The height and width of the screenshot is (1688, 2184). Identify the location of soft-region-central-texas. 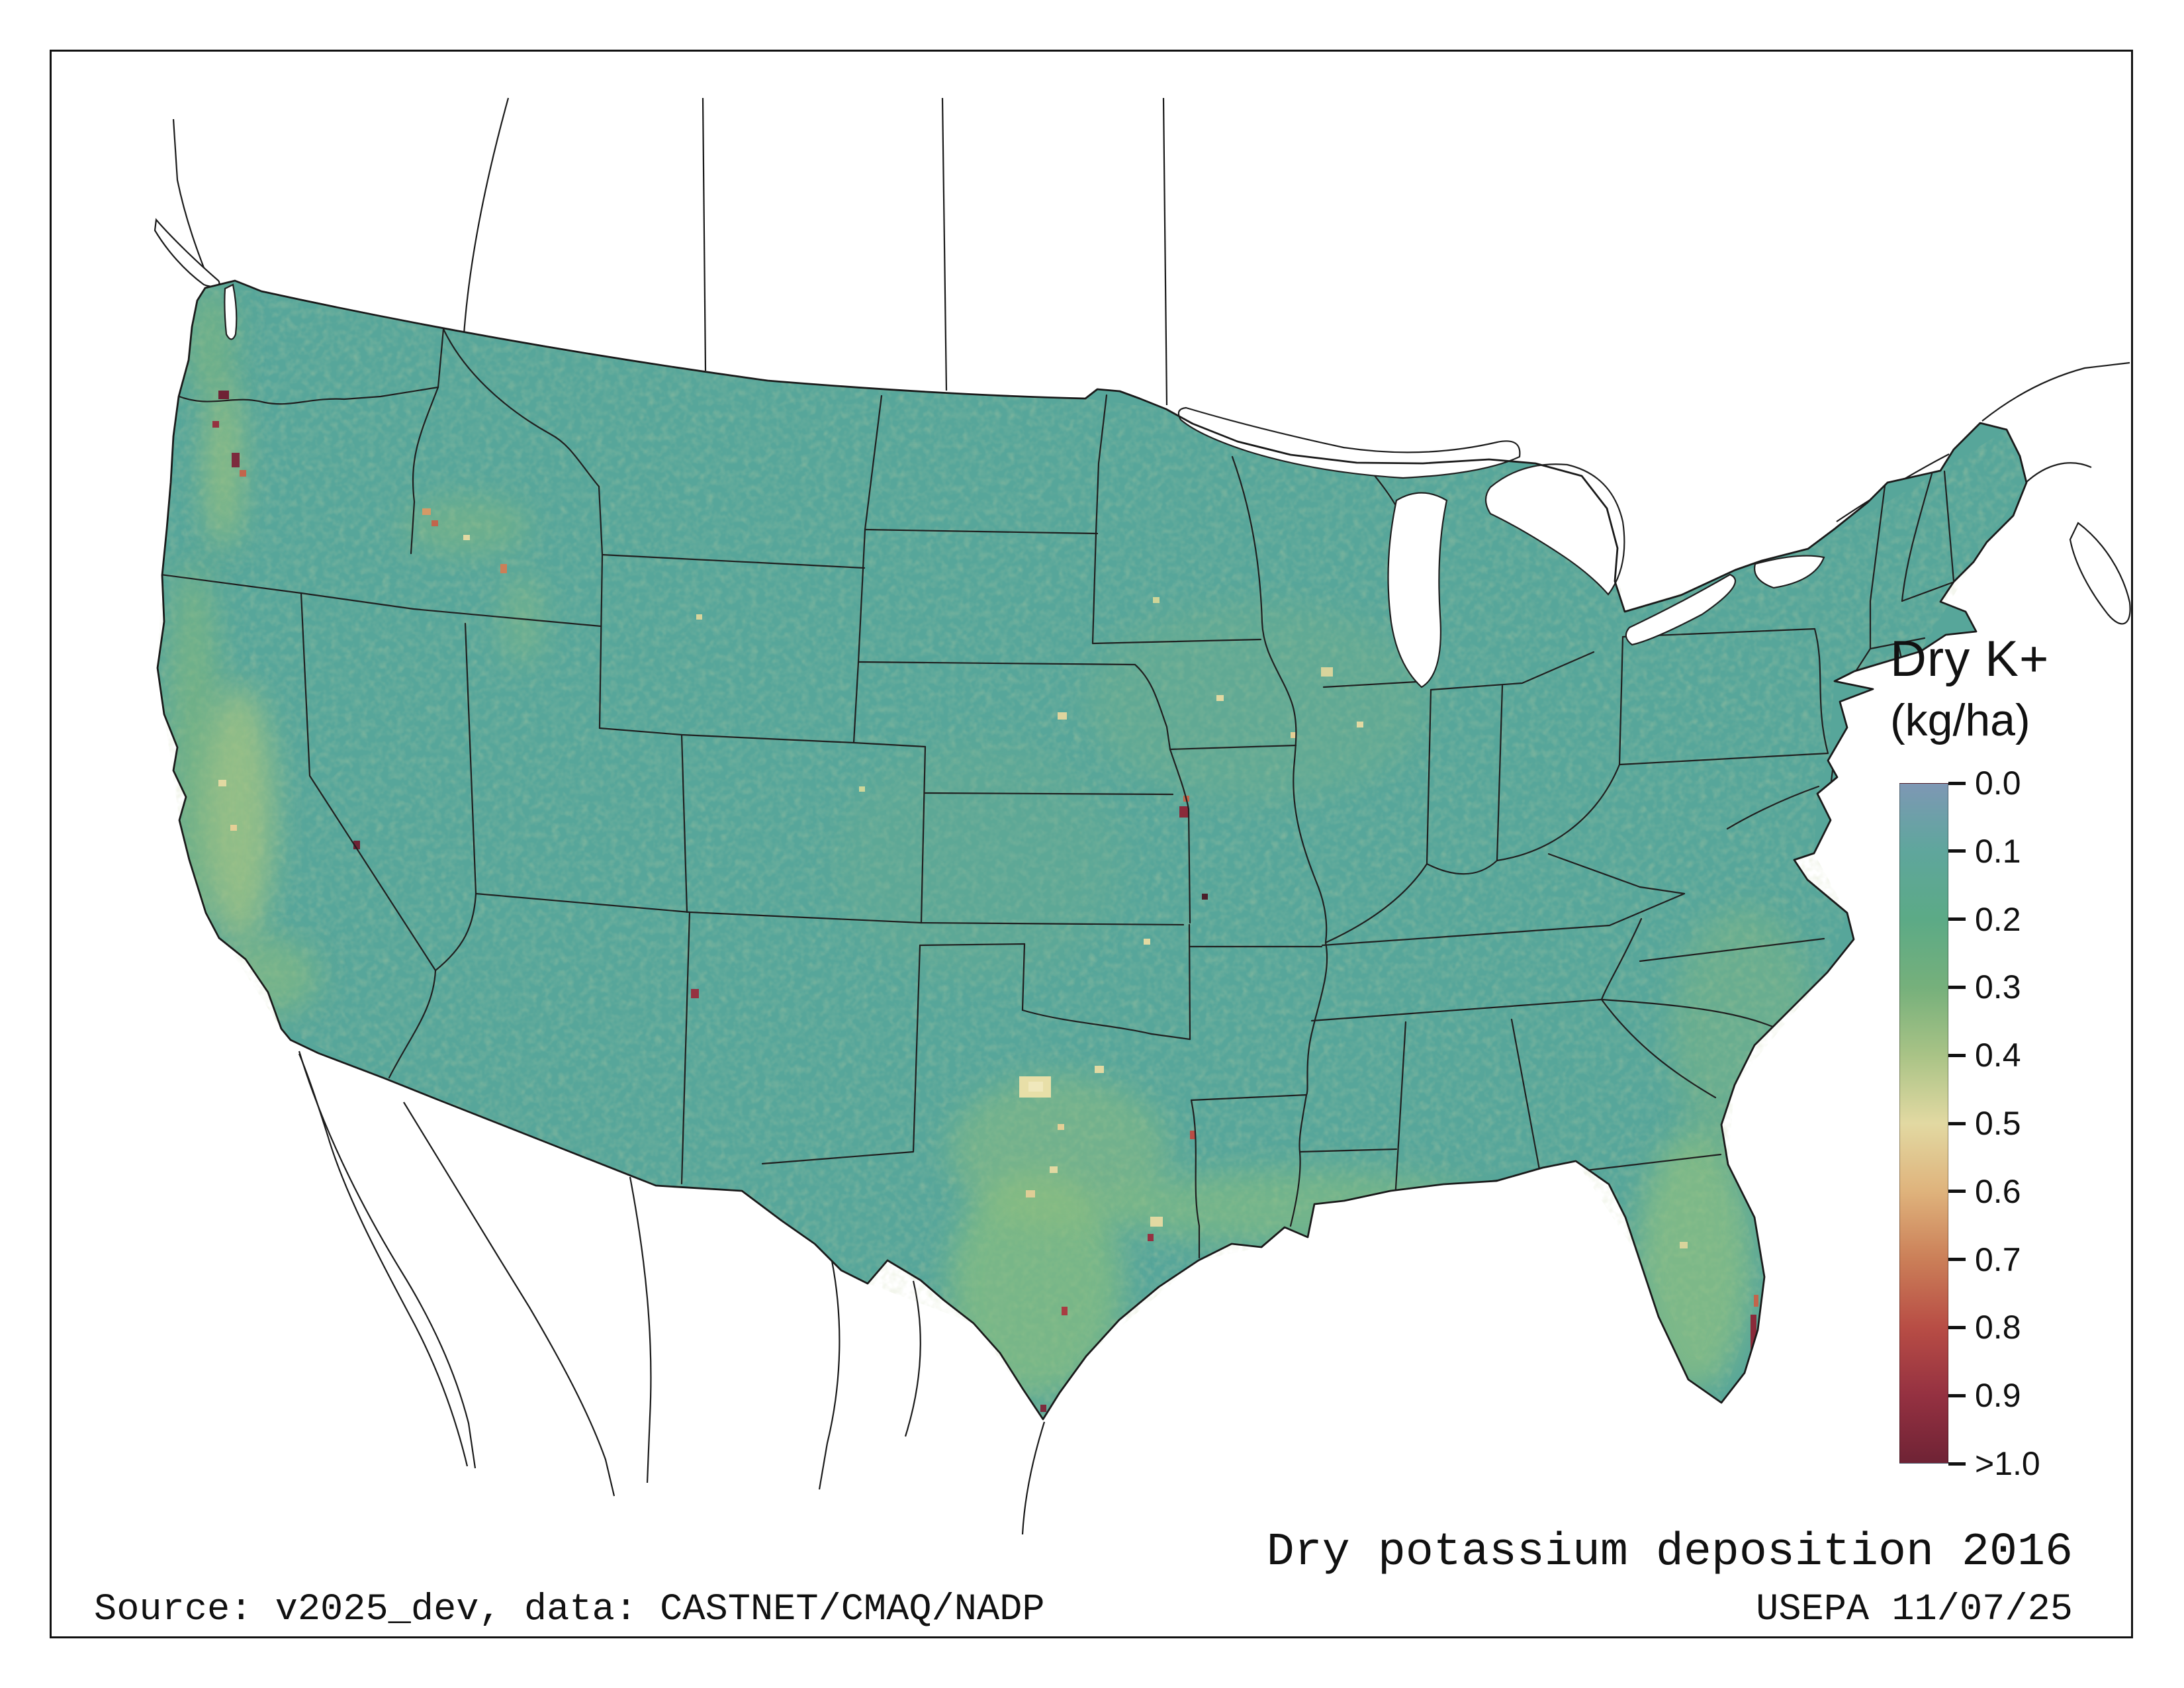
(1059, 1152).